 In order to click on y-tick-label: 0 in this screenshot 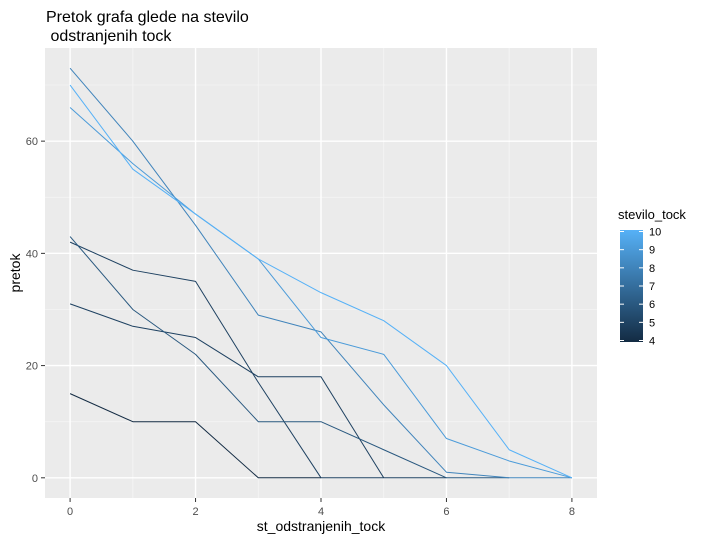, I will do `click(35, 479)`.